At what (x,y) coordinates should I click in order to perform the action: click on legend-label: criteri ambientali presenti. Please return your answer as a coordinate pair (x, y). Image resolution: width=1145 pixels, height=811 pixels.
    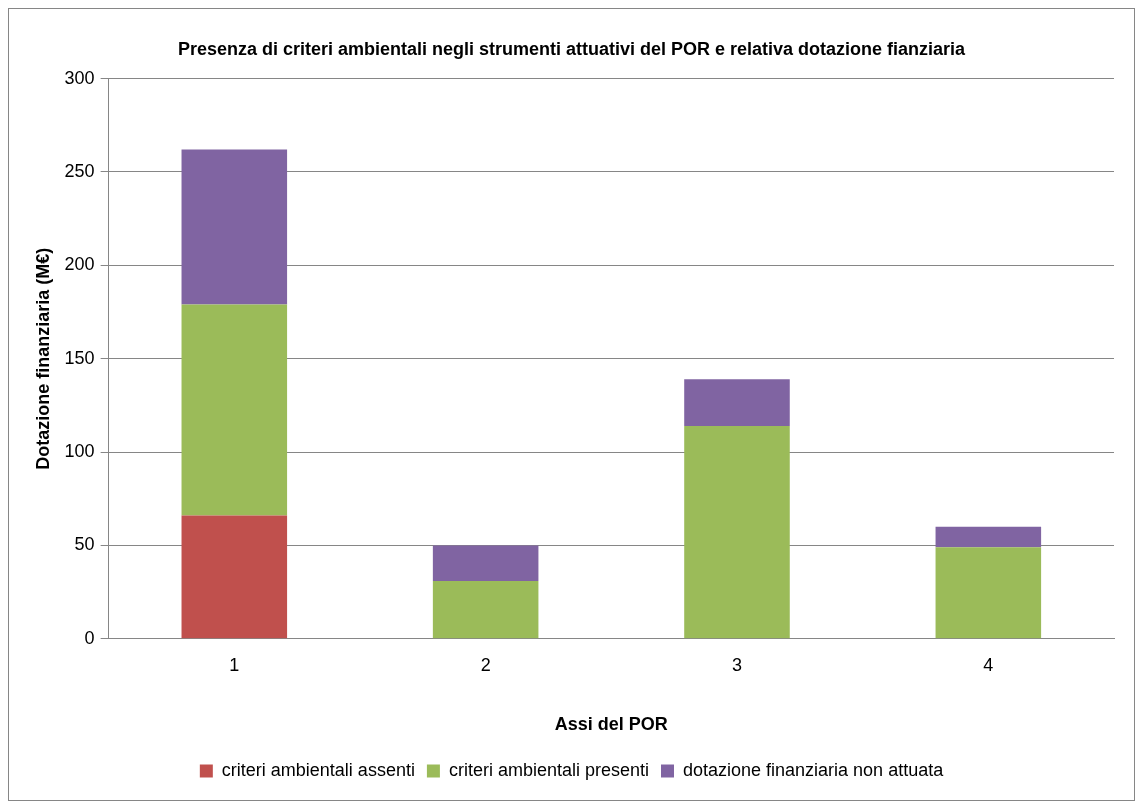
    Looking at the image, I should click on (548, 769).